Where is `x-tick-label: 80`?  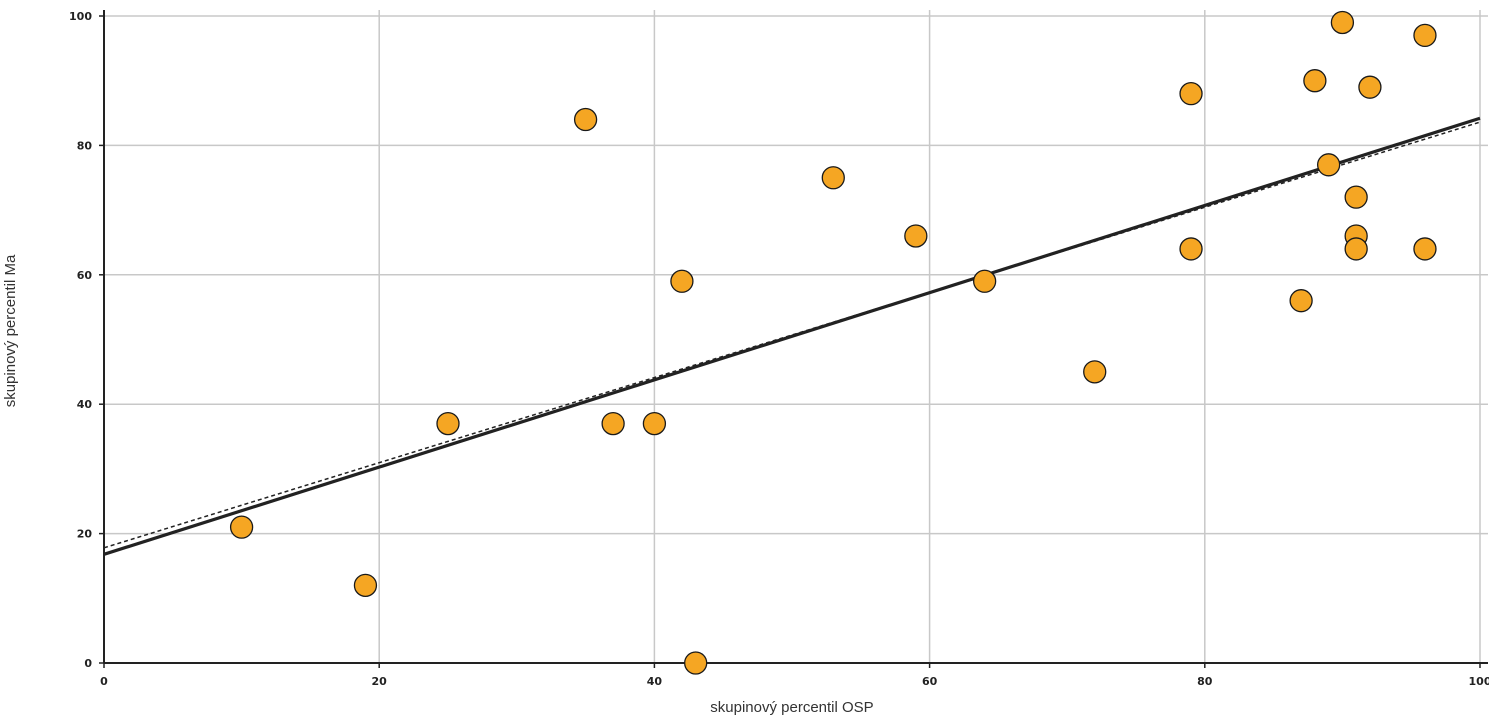 x-tick-label: 80 is located at coordinates (1205, 681).